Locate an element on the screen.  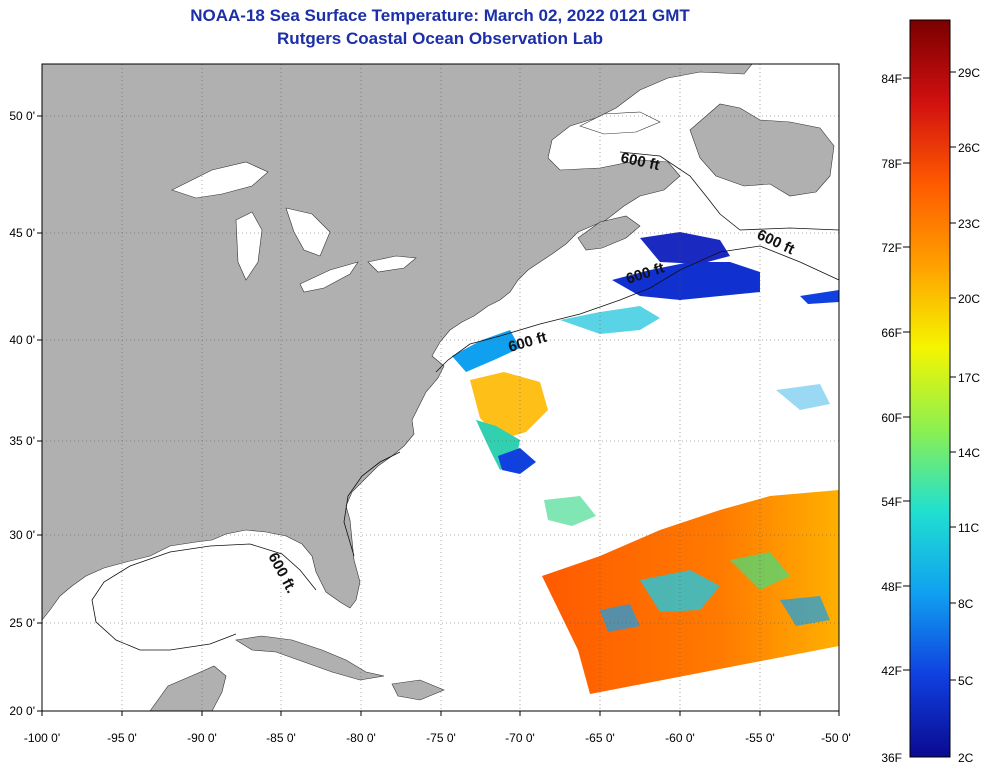
newfoundland is located at coordinates (762, 150).